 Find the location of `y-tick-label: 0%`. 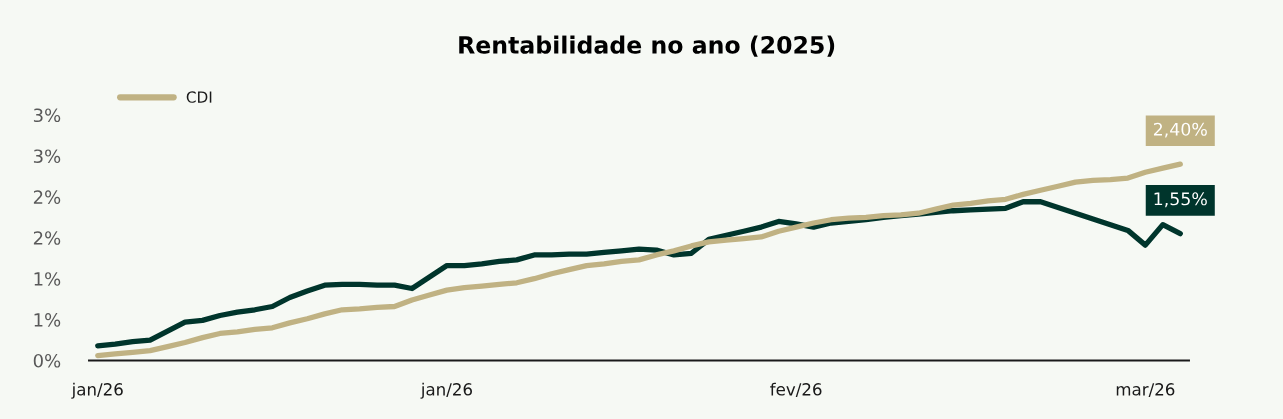

y-tick-label: 0% is located at coordinates (47, 360).